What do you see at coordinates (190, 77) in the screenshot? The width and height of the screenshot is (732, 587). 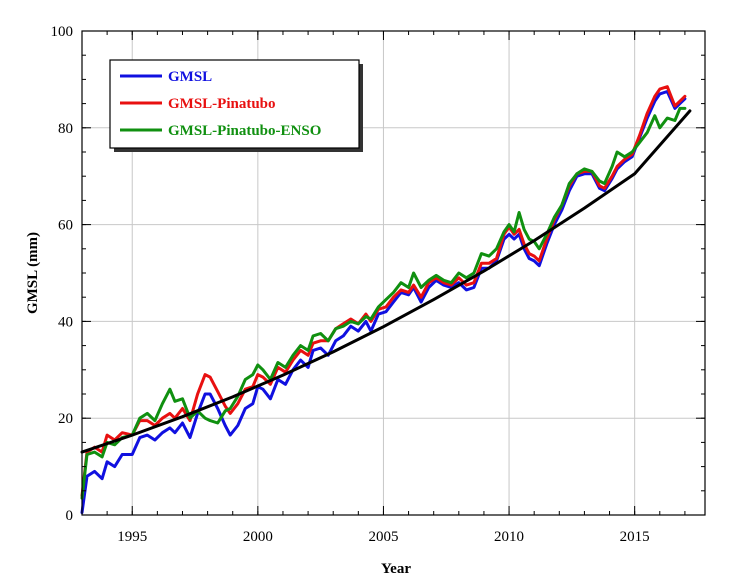 I see `legend-label: GMSL` at bounding box center [190, 77].